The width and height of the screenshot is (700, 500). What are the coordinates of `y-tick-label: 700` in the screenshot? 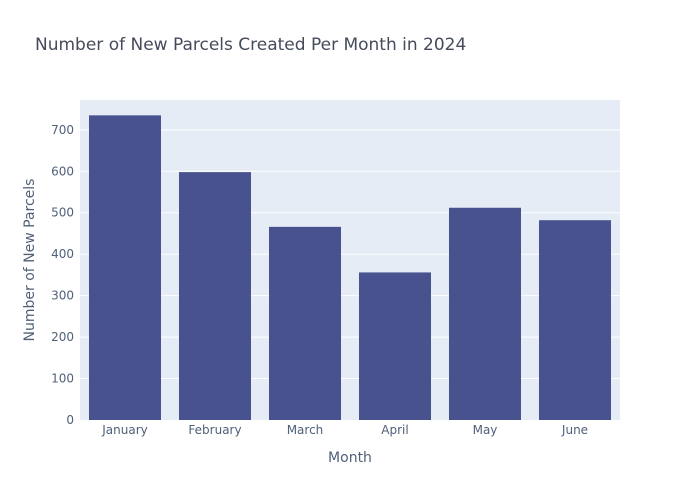 It's located at (62, 130).